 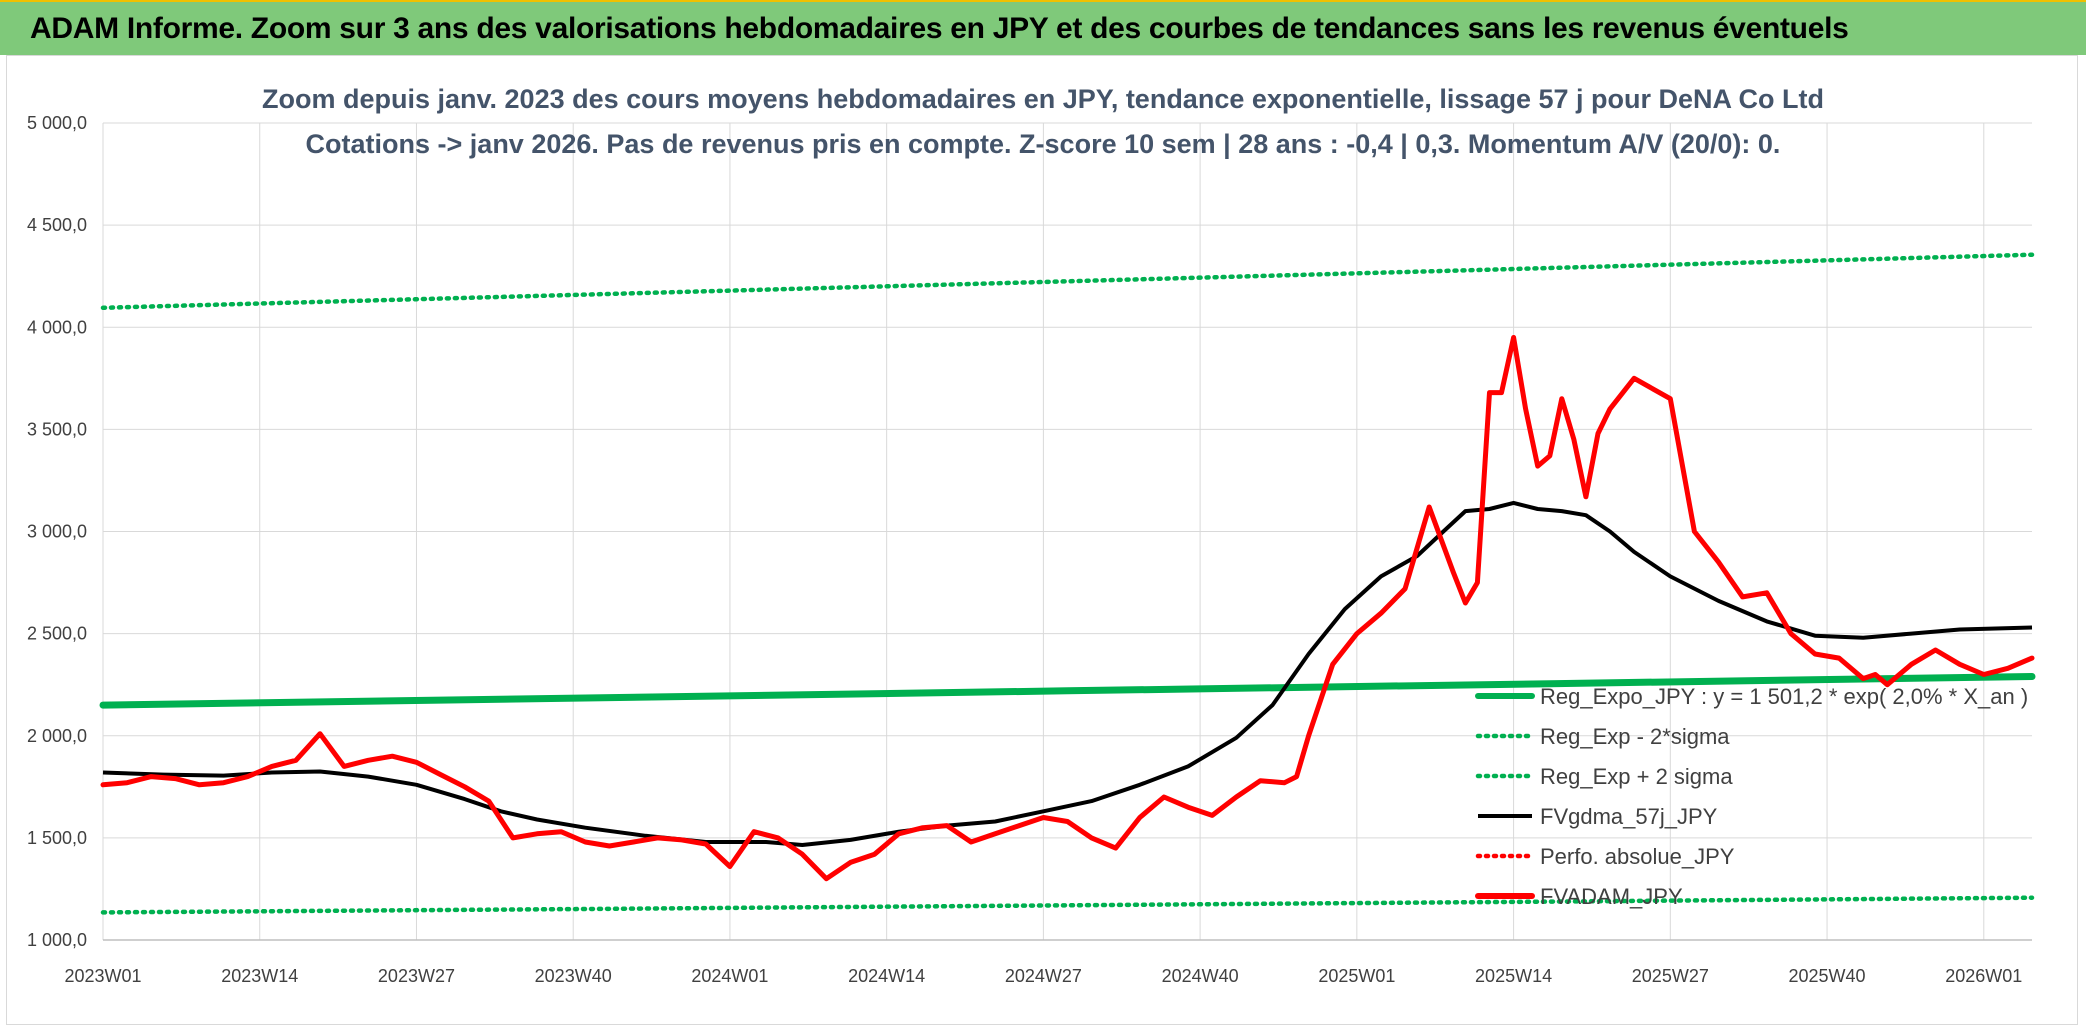 I want to click on x-tick-label: 2025W40, so click(x=1827, y=976).